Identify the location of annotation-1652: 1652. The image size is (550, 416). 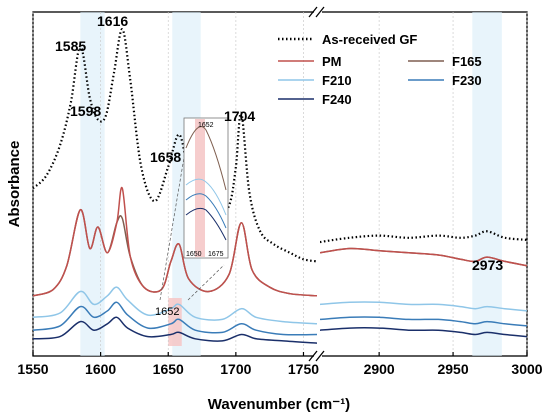
(167, 312).